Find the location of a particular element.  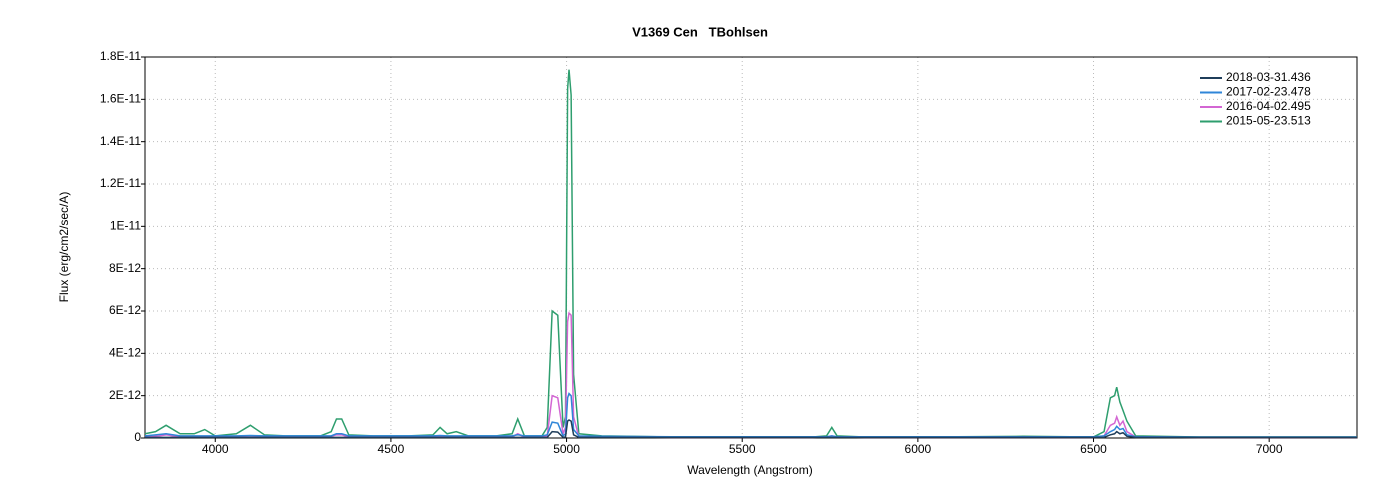

y-tick-label: 8E-12 is located at coordinates (125, 268).